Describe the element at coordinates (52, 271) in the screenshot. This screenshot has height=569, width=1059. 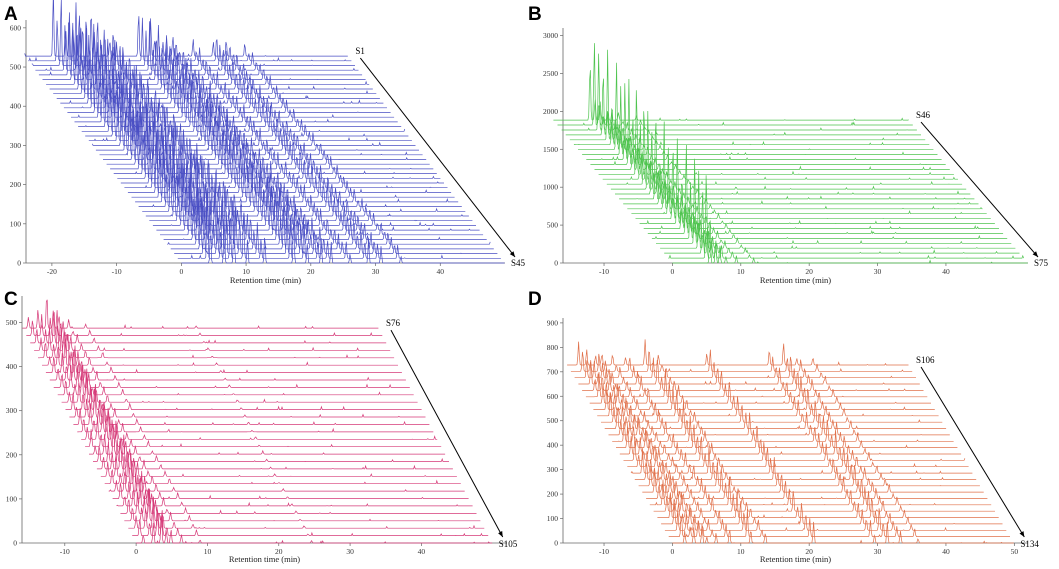
I see `x-tick-label: -20` at that location.